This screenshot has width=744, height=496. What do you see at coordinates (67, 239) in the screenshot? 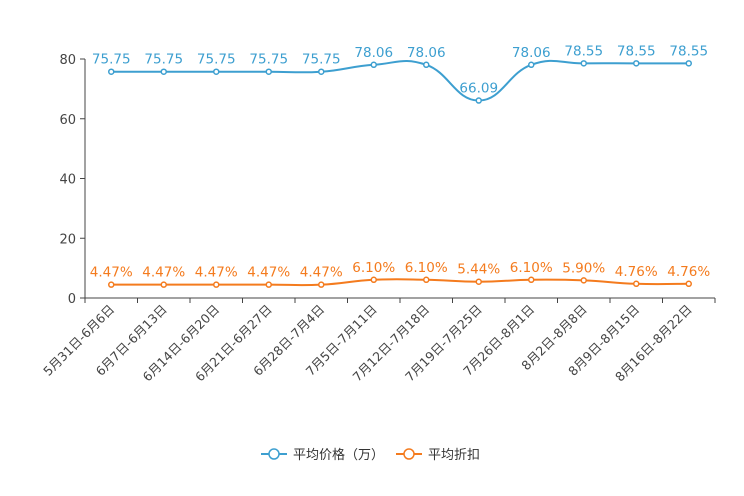
I see `y-tick-label: 20` at bounding box center [67, 239].